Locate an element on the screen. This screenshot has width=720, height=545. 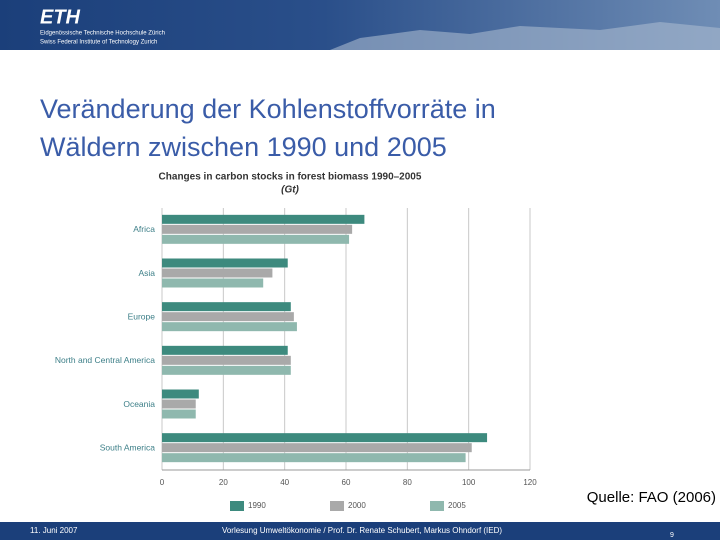
y-tick-label: South America is located at coordinates (128, 447).